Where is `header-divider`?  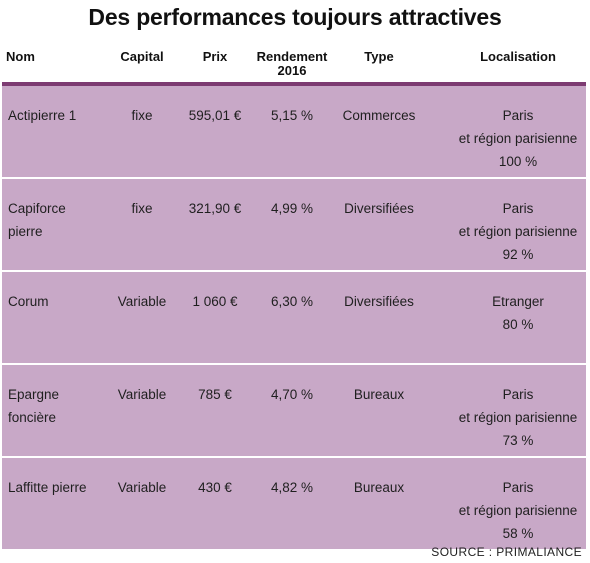
header-divider is located at coordinates (294, 84).